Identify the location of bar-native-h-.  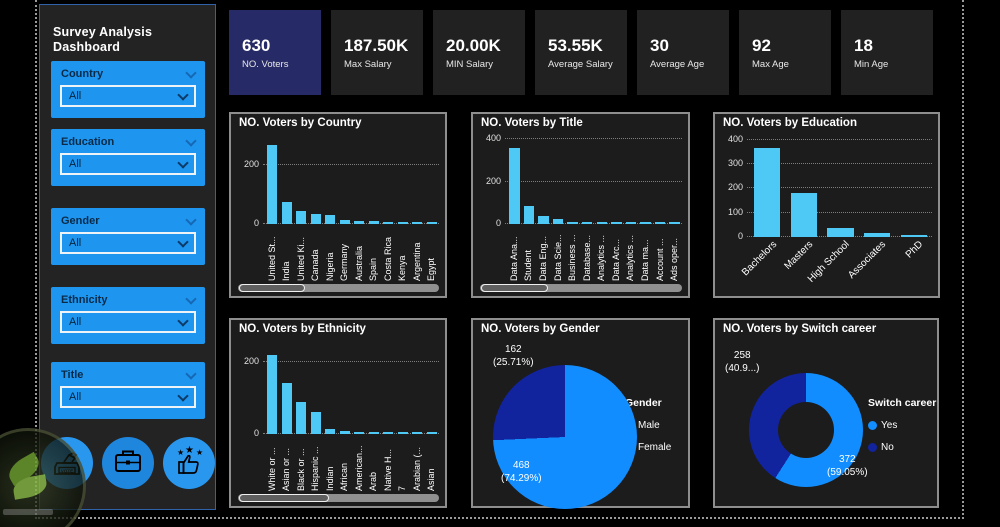
(388, 433).